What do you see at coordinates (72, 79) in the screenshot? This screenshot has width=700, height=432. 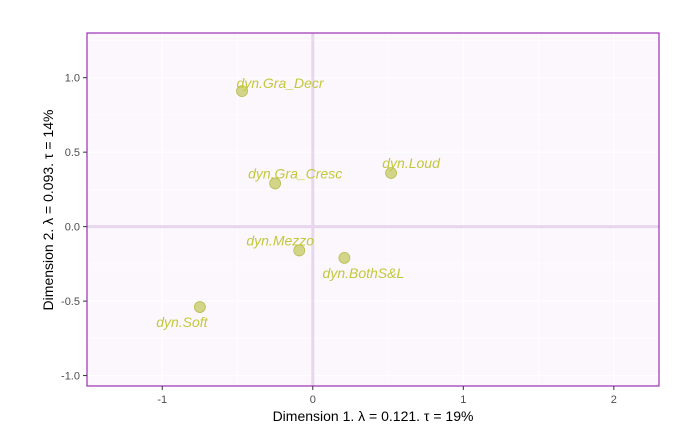 I see `y-tick-label: 1.0` at bounding box center [72, 79].